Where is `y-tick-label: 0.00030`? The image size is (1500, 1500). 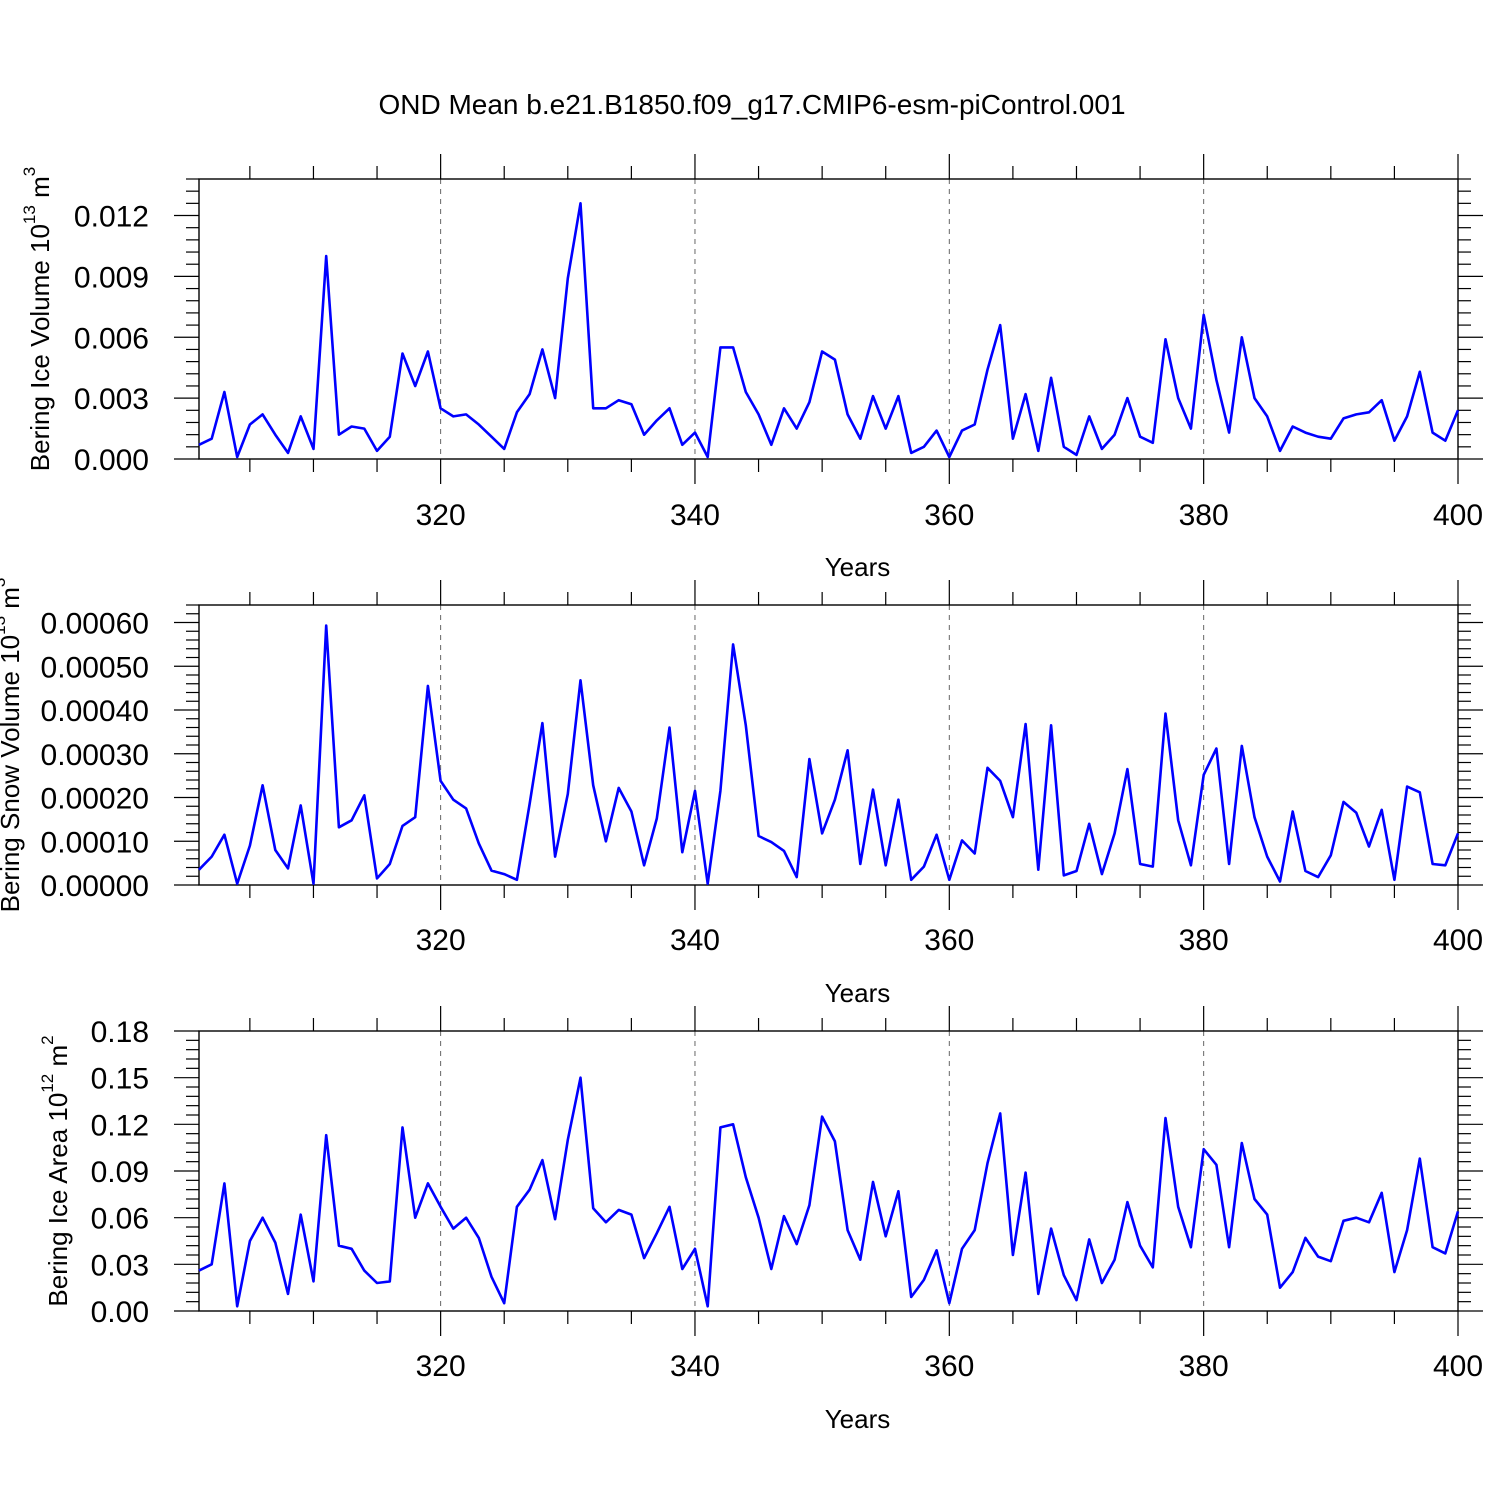
y-tick-label: 0.00030 is located at coordinates (95, 755).